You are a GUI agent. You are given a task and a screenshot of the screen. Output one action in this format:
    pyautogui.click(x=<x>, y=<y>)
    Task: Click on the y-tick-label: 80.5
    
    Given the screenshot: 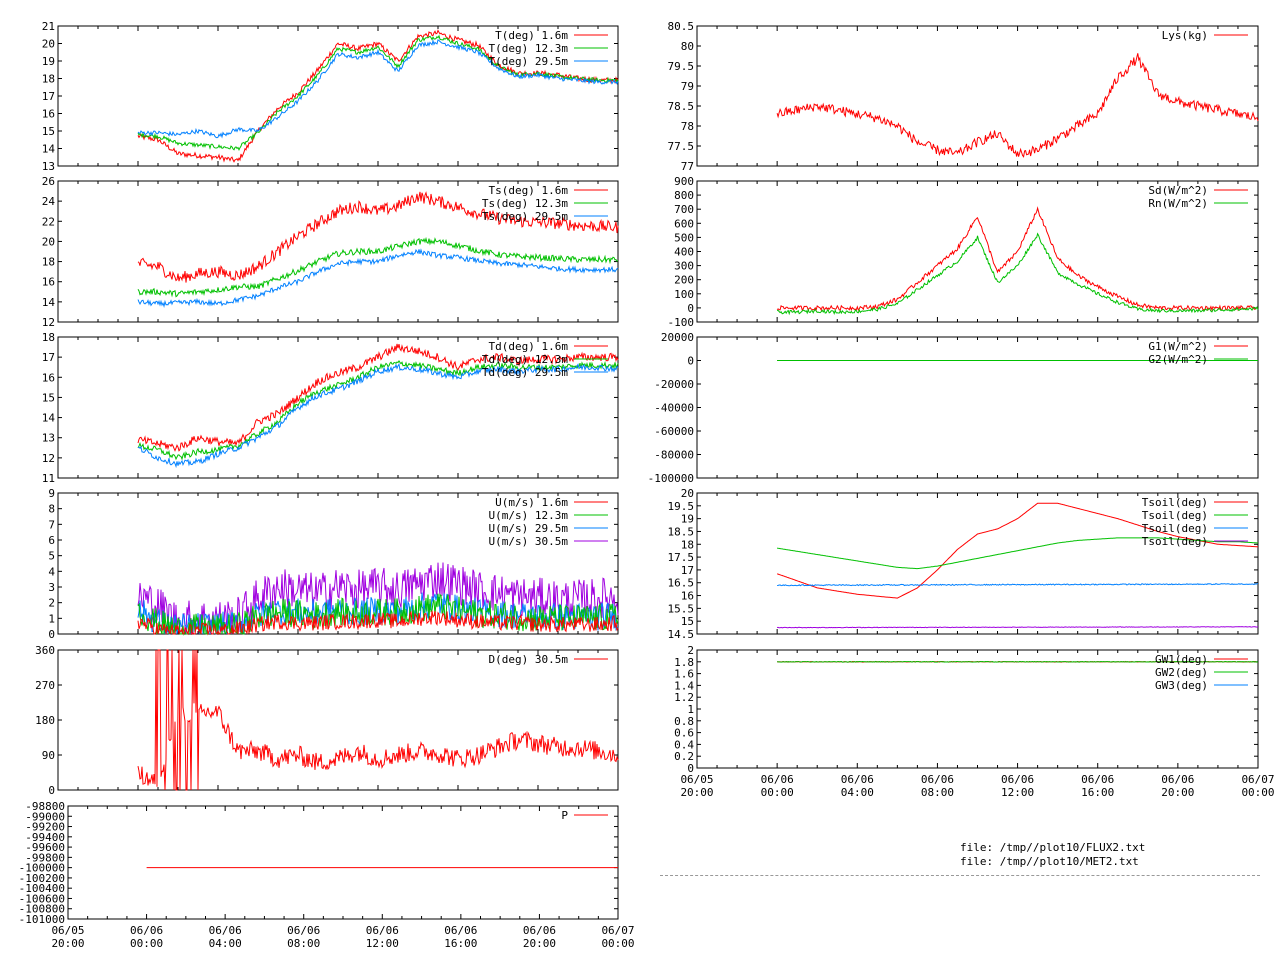 What is the action you would take?
    pyautogui.click(x=681, y=26)
    